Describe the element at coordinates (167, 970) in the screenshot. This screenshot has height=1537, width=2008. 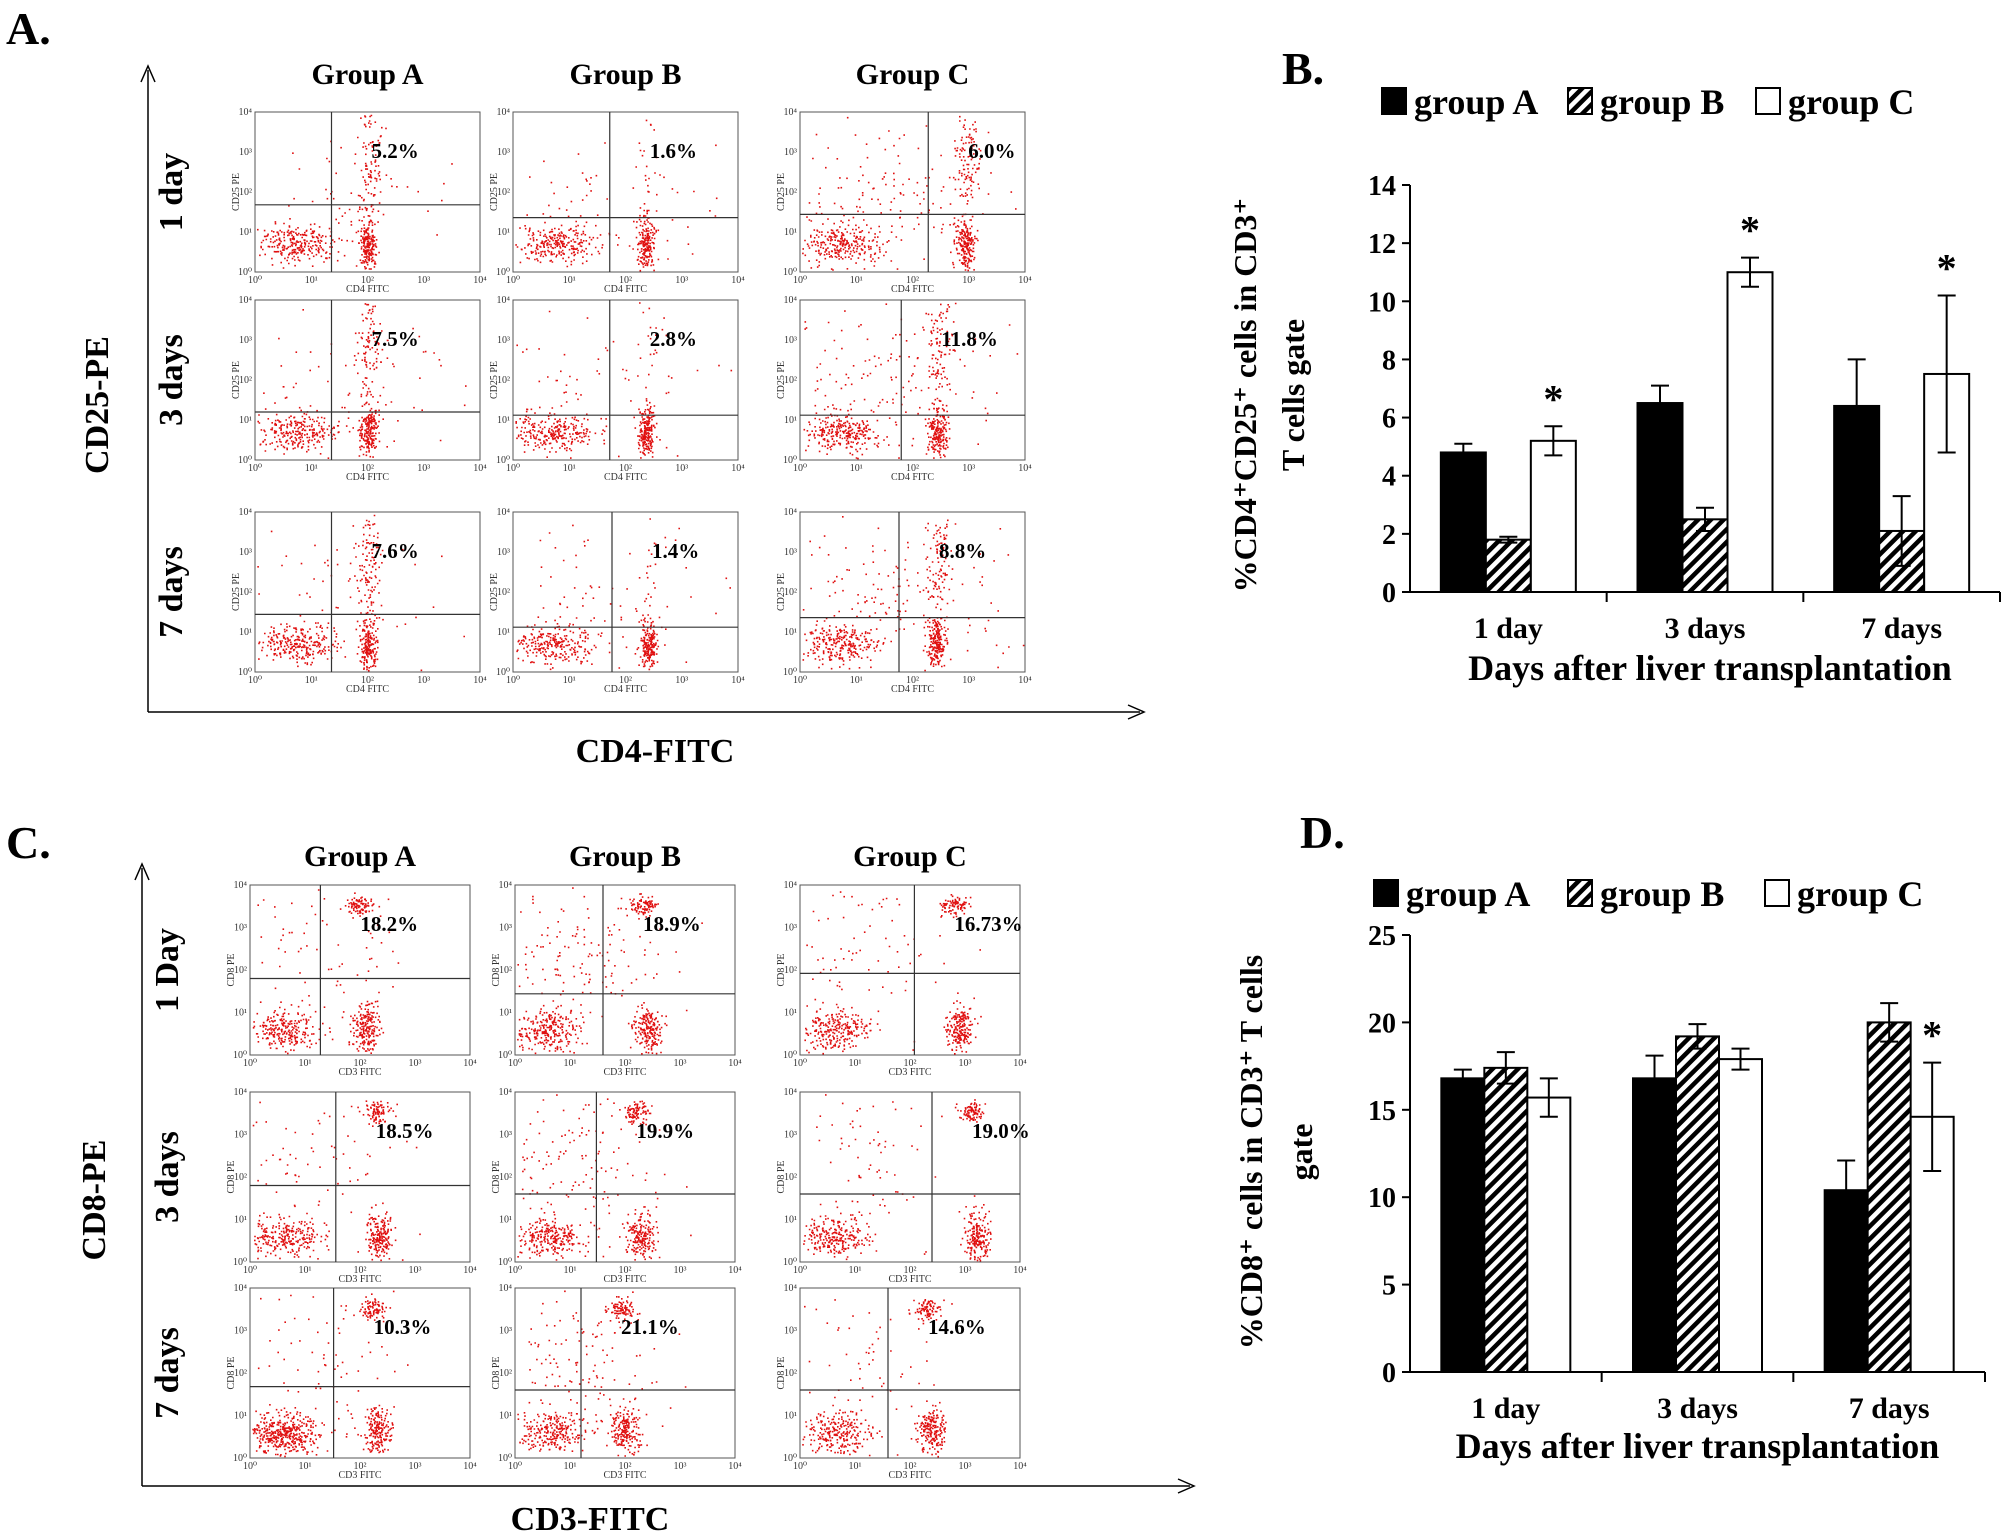
I see `row-label-timepoint: 1 Day` at that location.